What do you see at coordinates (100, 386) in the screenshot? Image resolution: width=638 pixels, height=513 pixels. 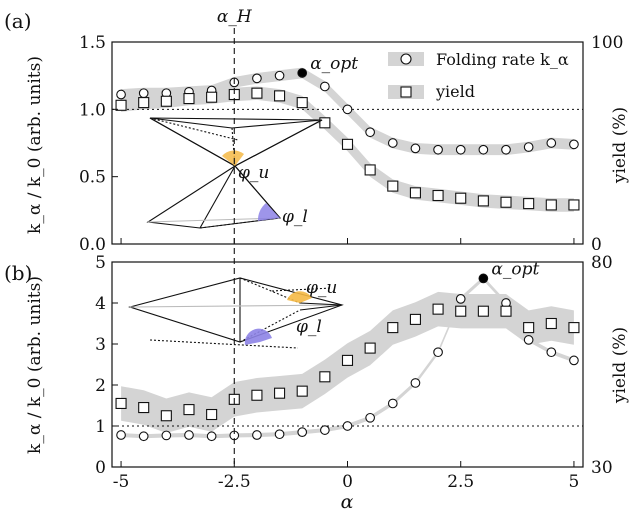 I see `y-tick-label: 2` at bounding box center [100, 386].